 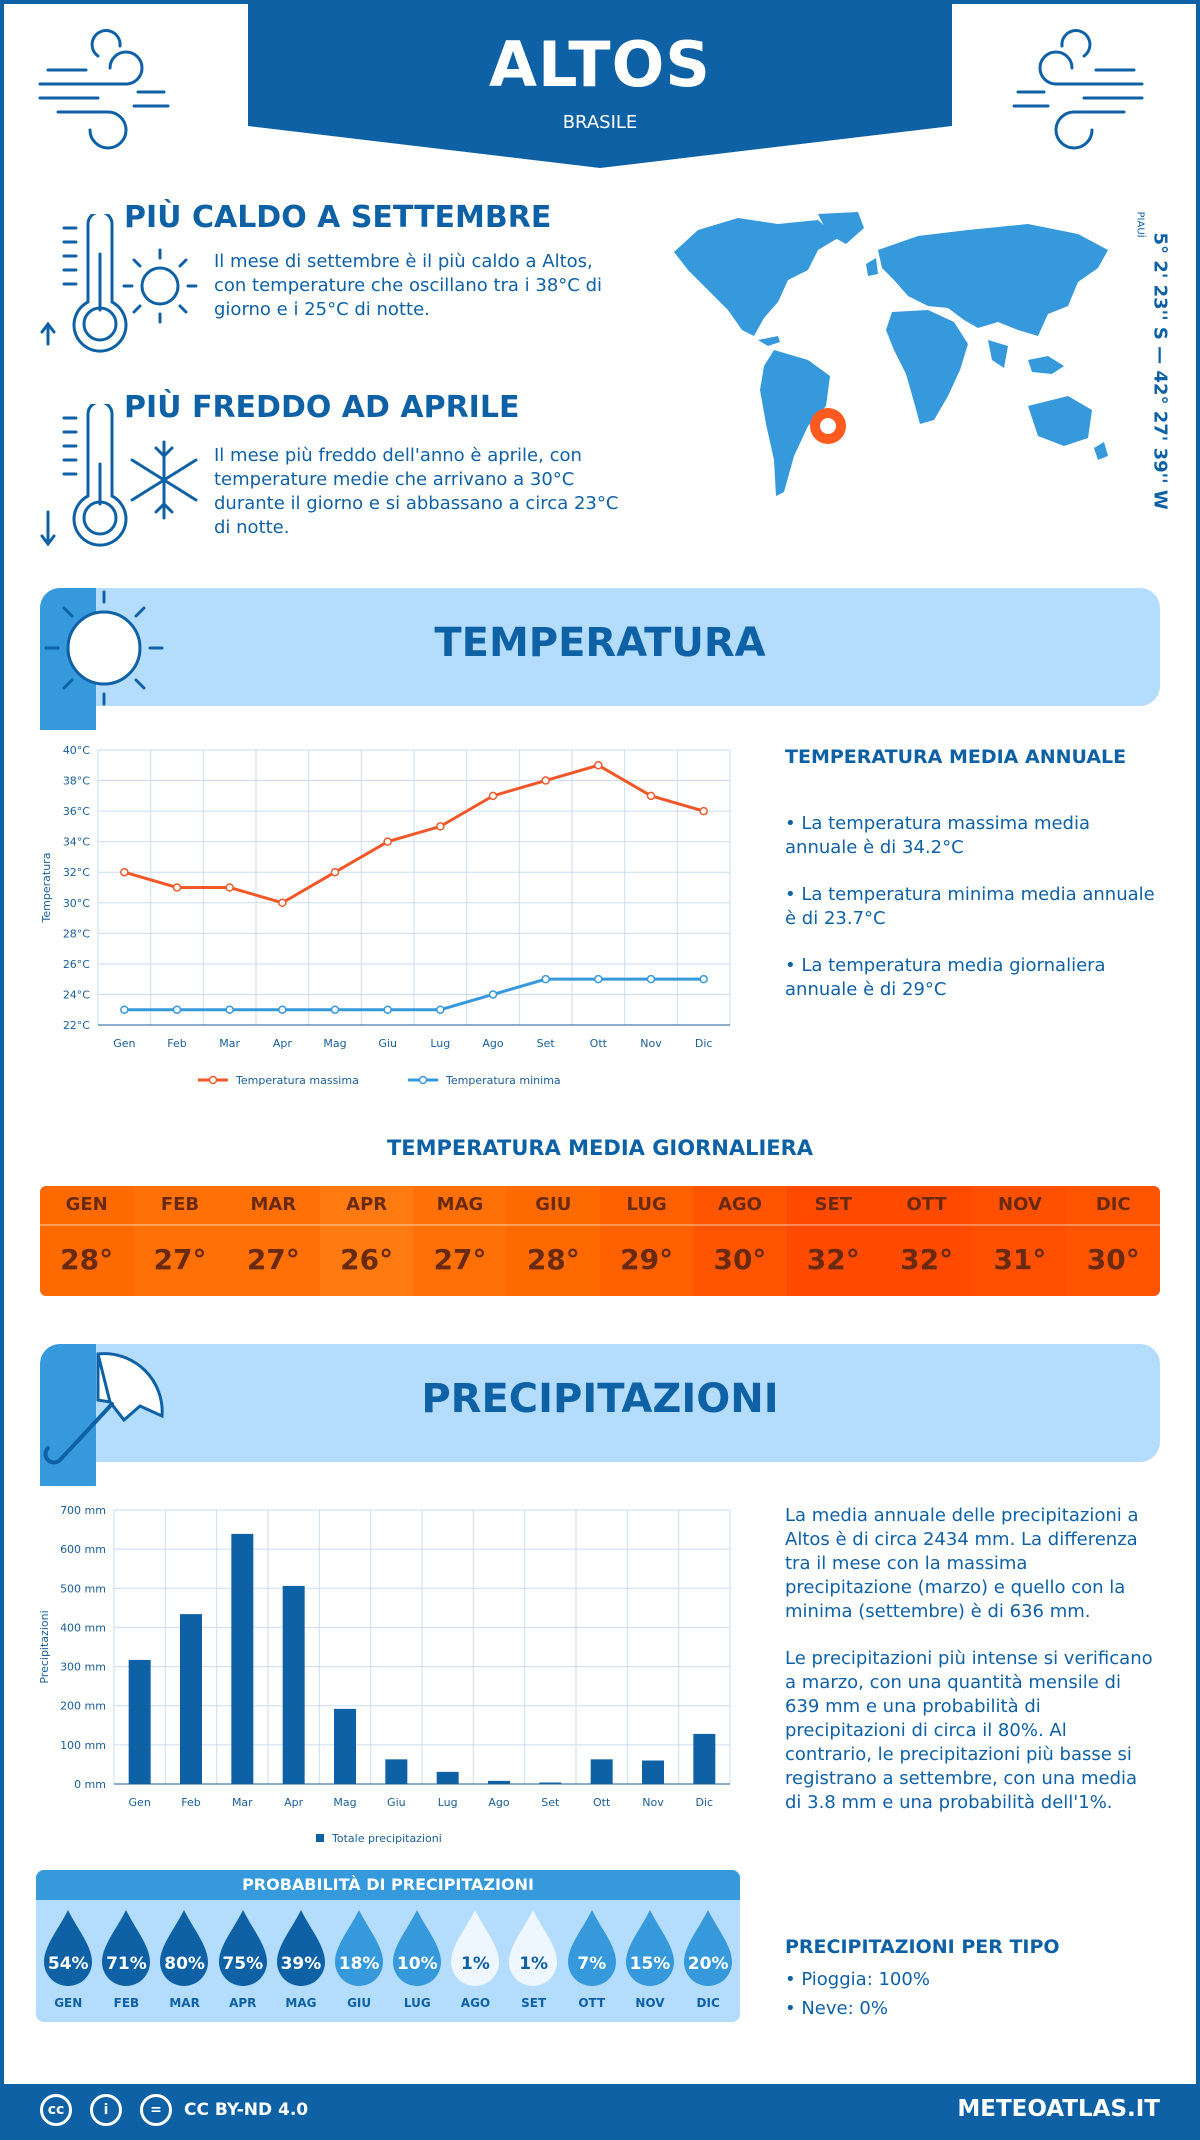 I want to click on y-tick-label: 400 mm, so click(x=83, y=1627).